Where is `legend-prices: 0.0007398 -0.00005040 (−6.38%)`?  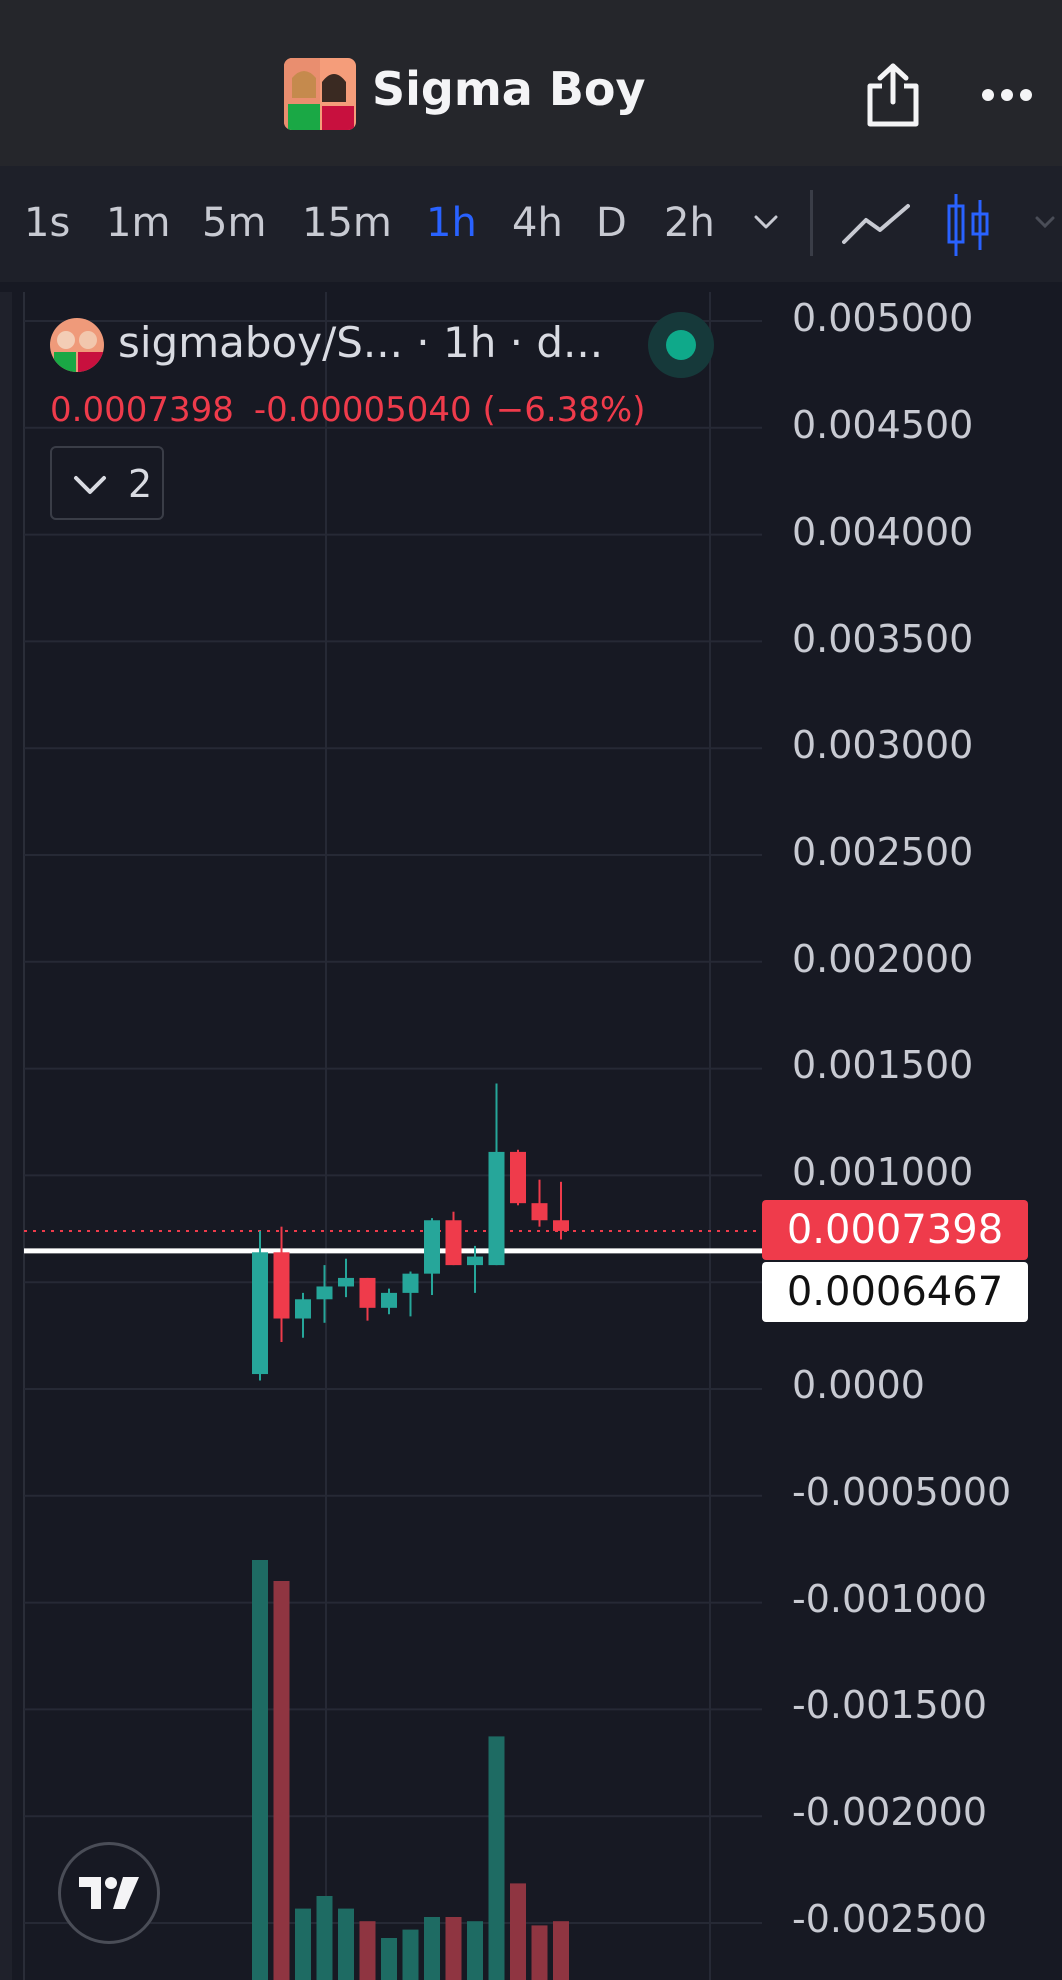 legend-prices: 0.0007398 -0.00005040 (−6.38%) is located at coordinates (357, 410).